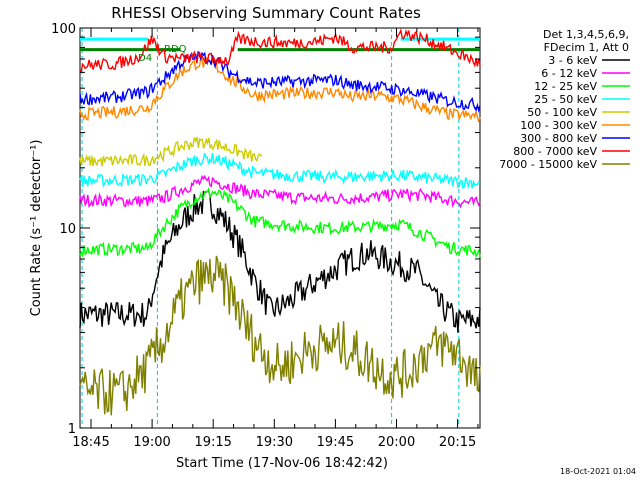 The image size is (640, 480). I want to click on chart-title: RHESSI Observing Summary Count Rates, so click(266, 13).